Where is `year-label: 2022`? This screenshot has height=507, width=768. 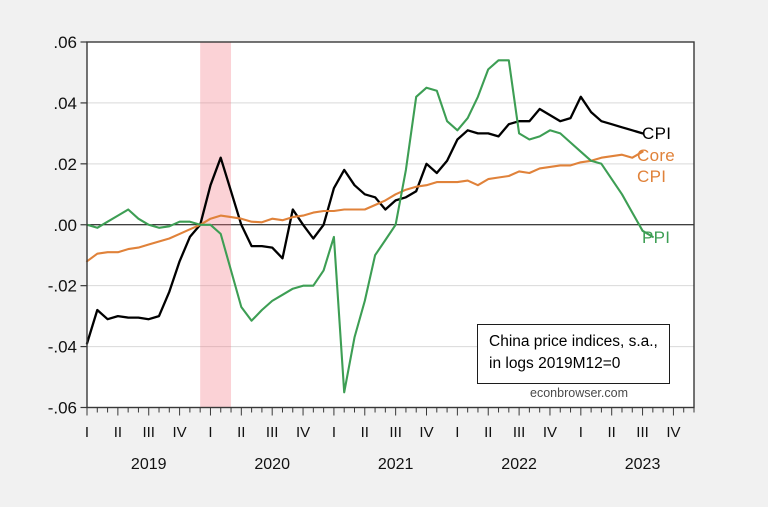
year-label: 2022 is located at coordinates (519, 464).